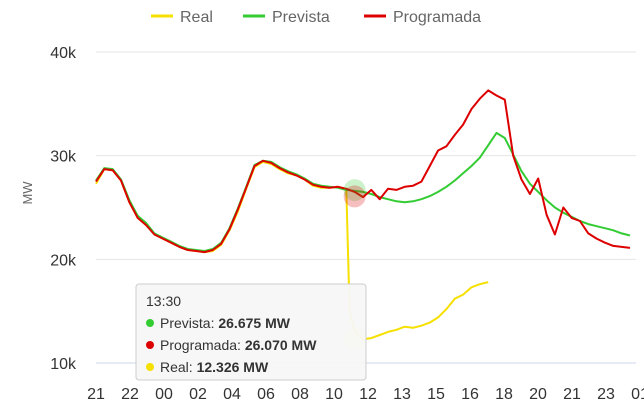 Image resolution: width=644 pixels, height=414 pixels. I want to click on tooltip-row-programada: Programada: 26.070 MW, so click(238, 345).